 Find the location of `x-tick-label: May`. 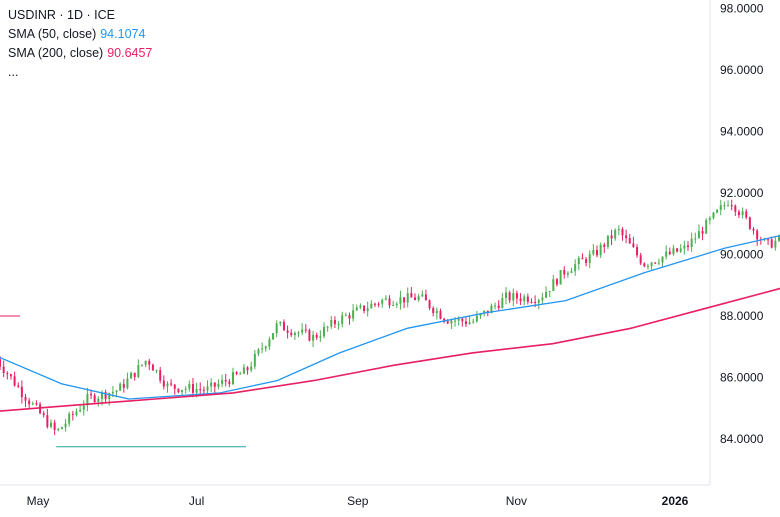

x-tick-label: May is located at coordinates (38, 501).